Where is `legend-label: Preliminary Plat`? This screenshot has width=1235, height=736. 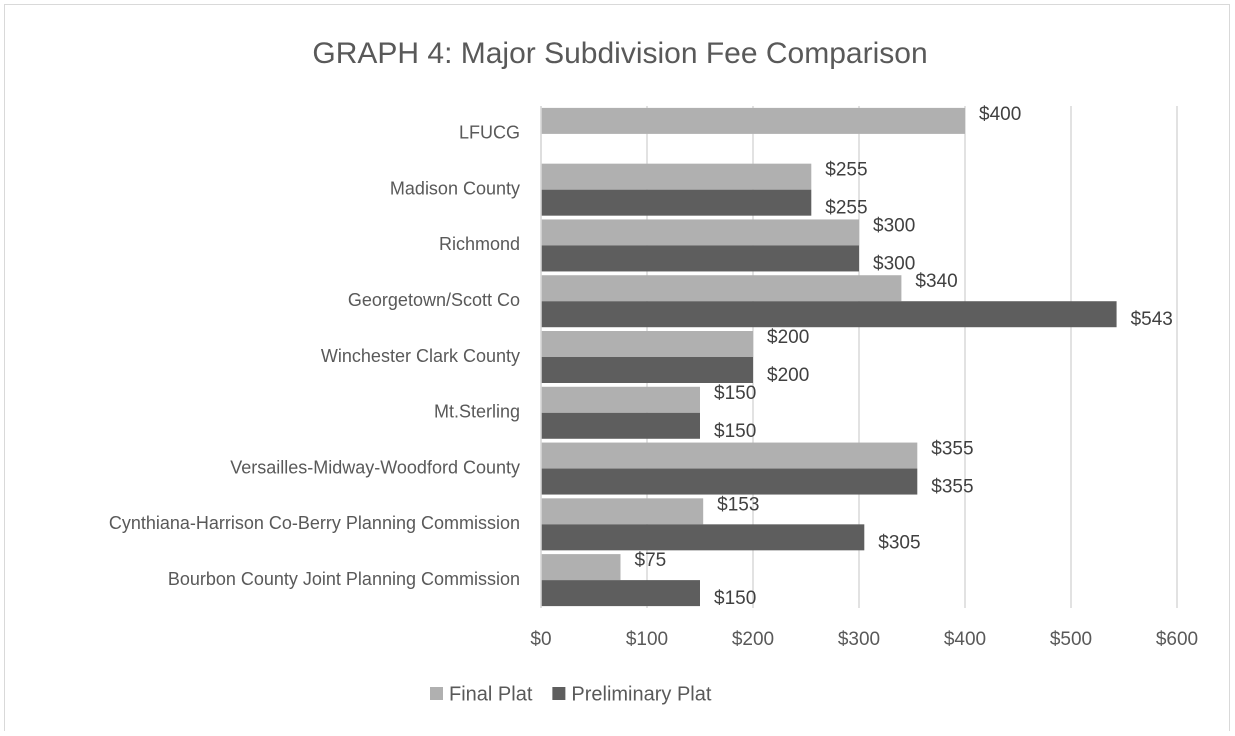
legend-label: Preliminary Plat is located at coordinates (641, 694).